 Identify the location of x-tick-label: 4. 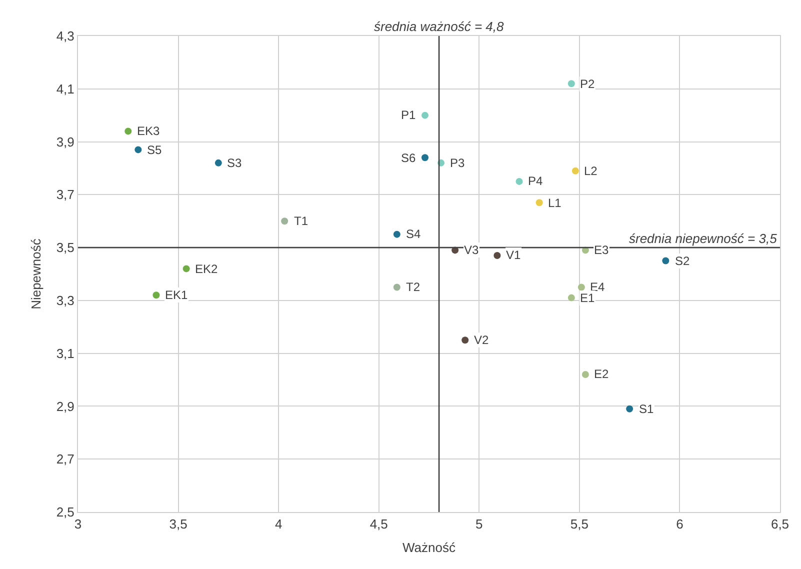
(278, 524).